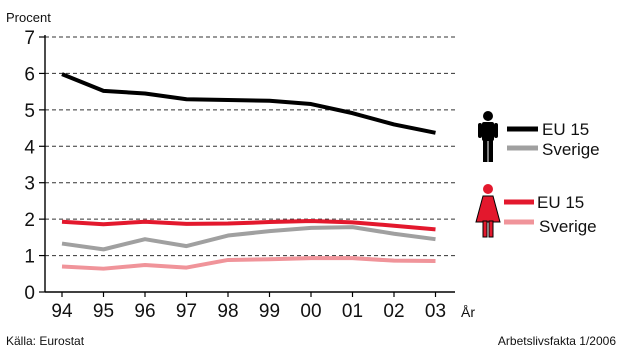  What do you see at coordinates (29, 257) in the screenshot?
I see `y-tick-label: 1` at bounding box center [29, 257].